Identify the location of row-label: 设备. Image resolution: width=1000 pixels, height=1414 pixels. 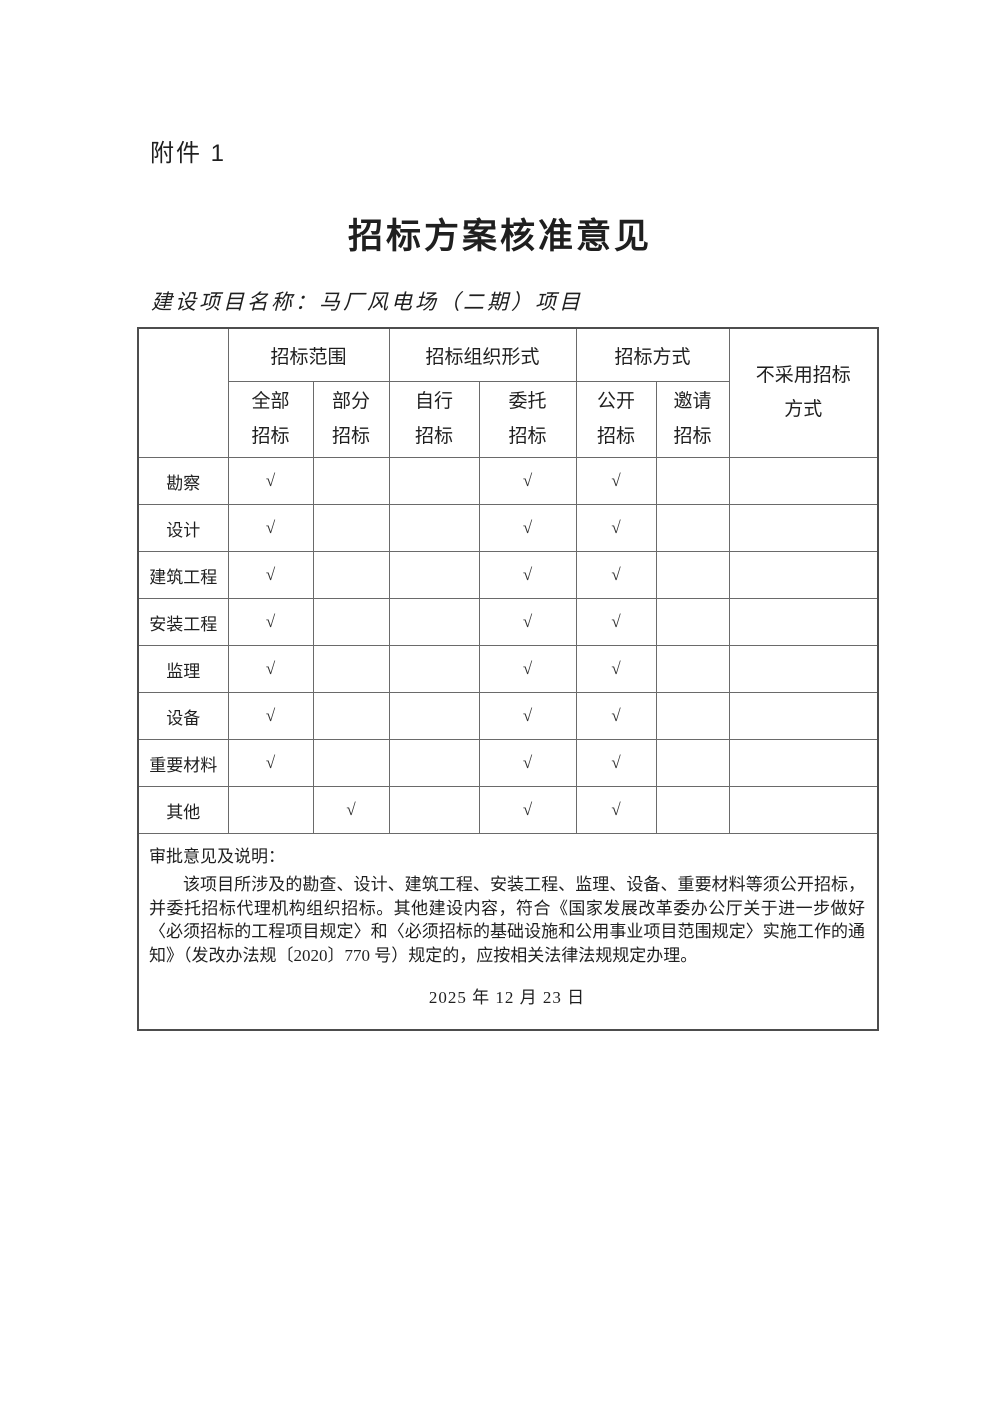
(183, 716).